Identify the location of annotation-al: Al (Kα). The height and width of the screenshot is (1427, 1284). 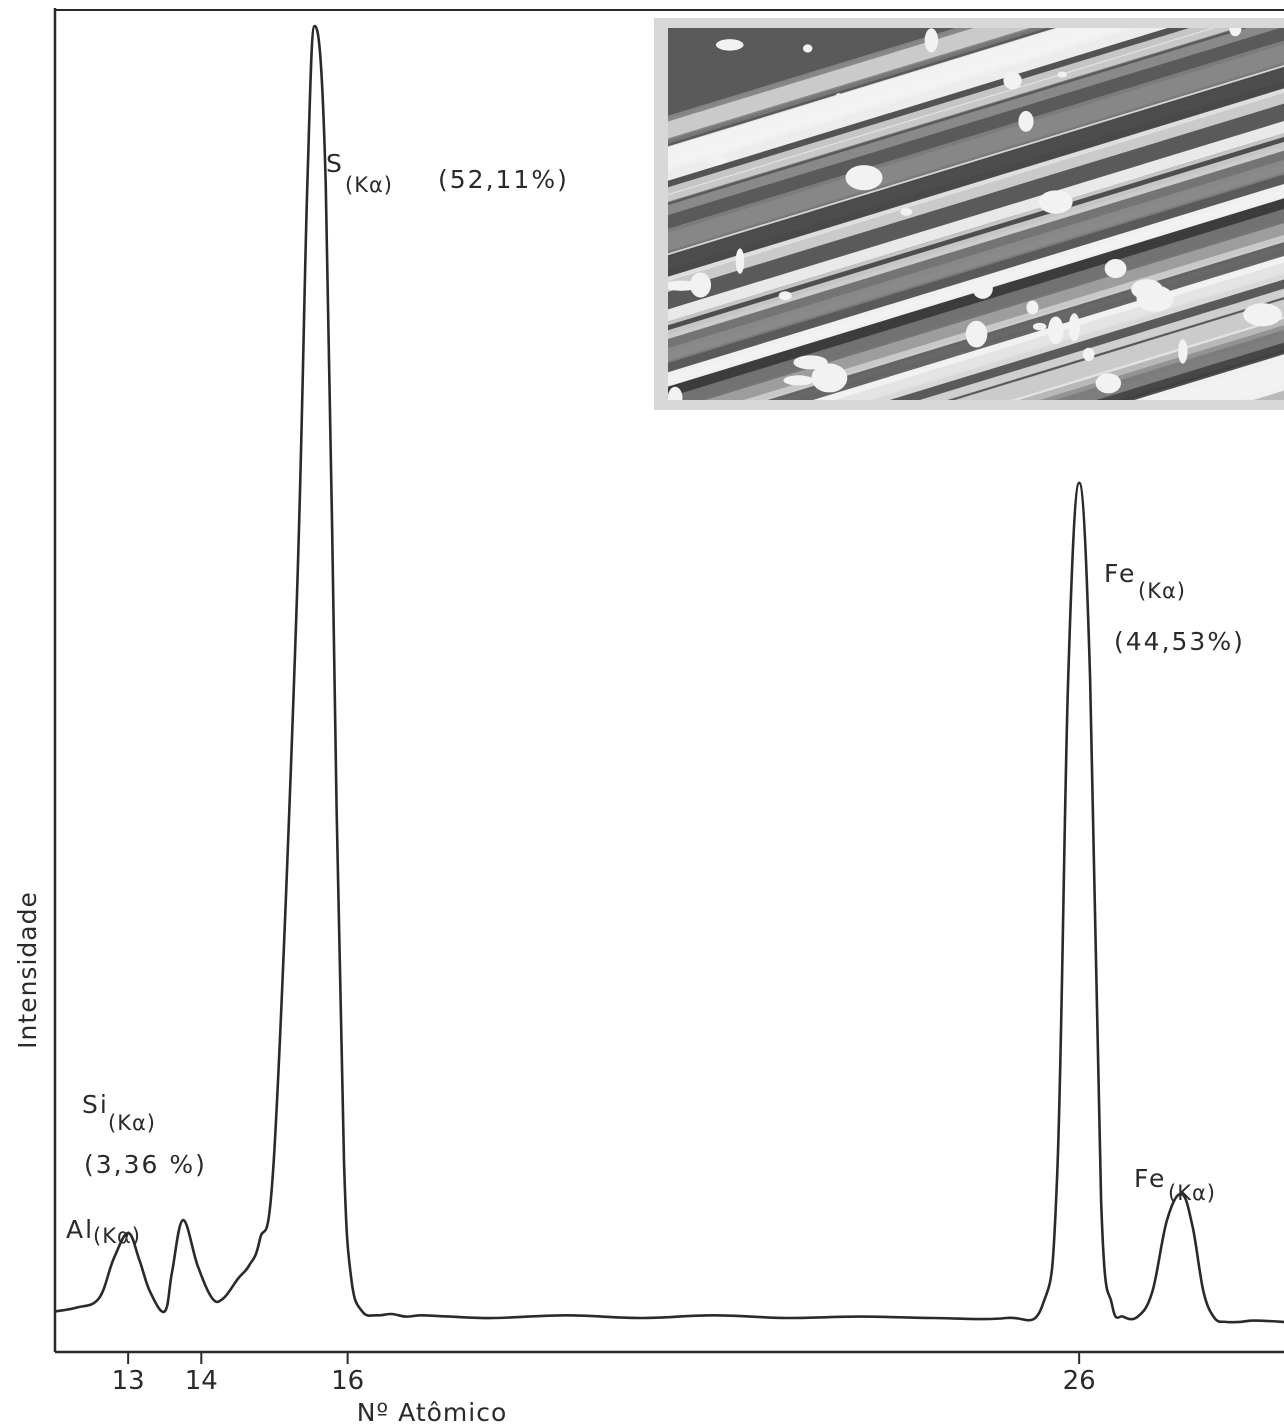
(103, 1231).